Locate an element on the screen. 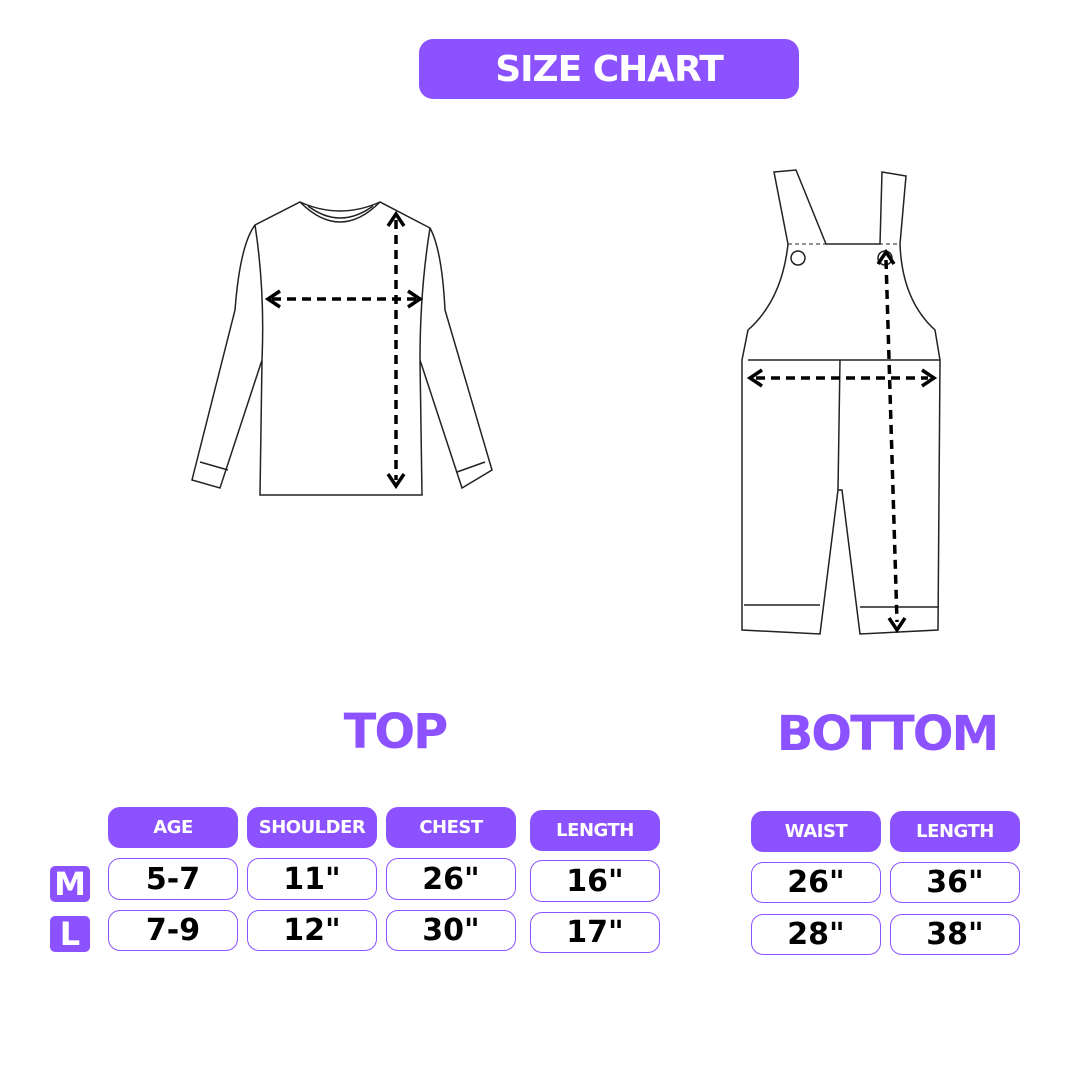 This screenshot has height=1080, width=1080. overalls-illustration is located at coordinates (841, 402).